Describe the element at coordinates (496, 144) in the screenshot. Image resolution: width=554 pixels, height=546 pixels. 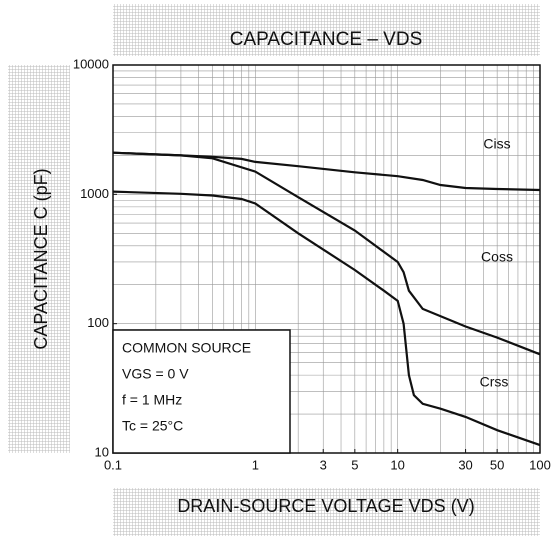
I see `series-label: Ciss` at that location.